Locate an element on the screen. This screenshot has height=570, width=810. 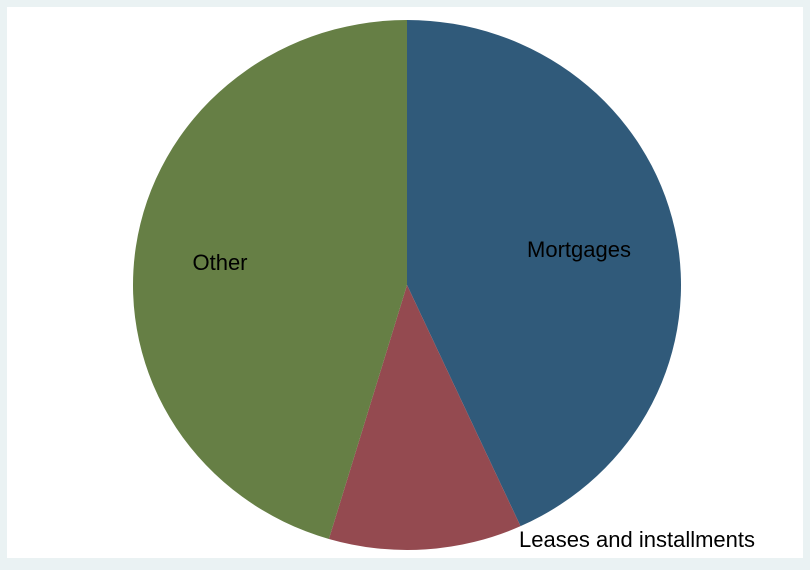
slice-label: Mortgages is located at coordinates (579, 249).